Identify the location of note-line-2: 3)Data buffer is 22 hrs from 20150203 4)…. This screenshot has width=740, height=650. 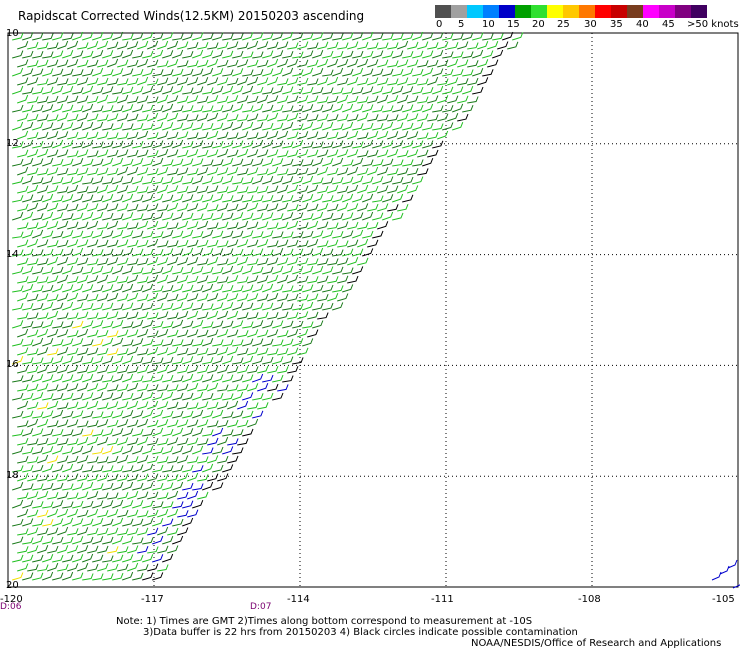
(360, 632).